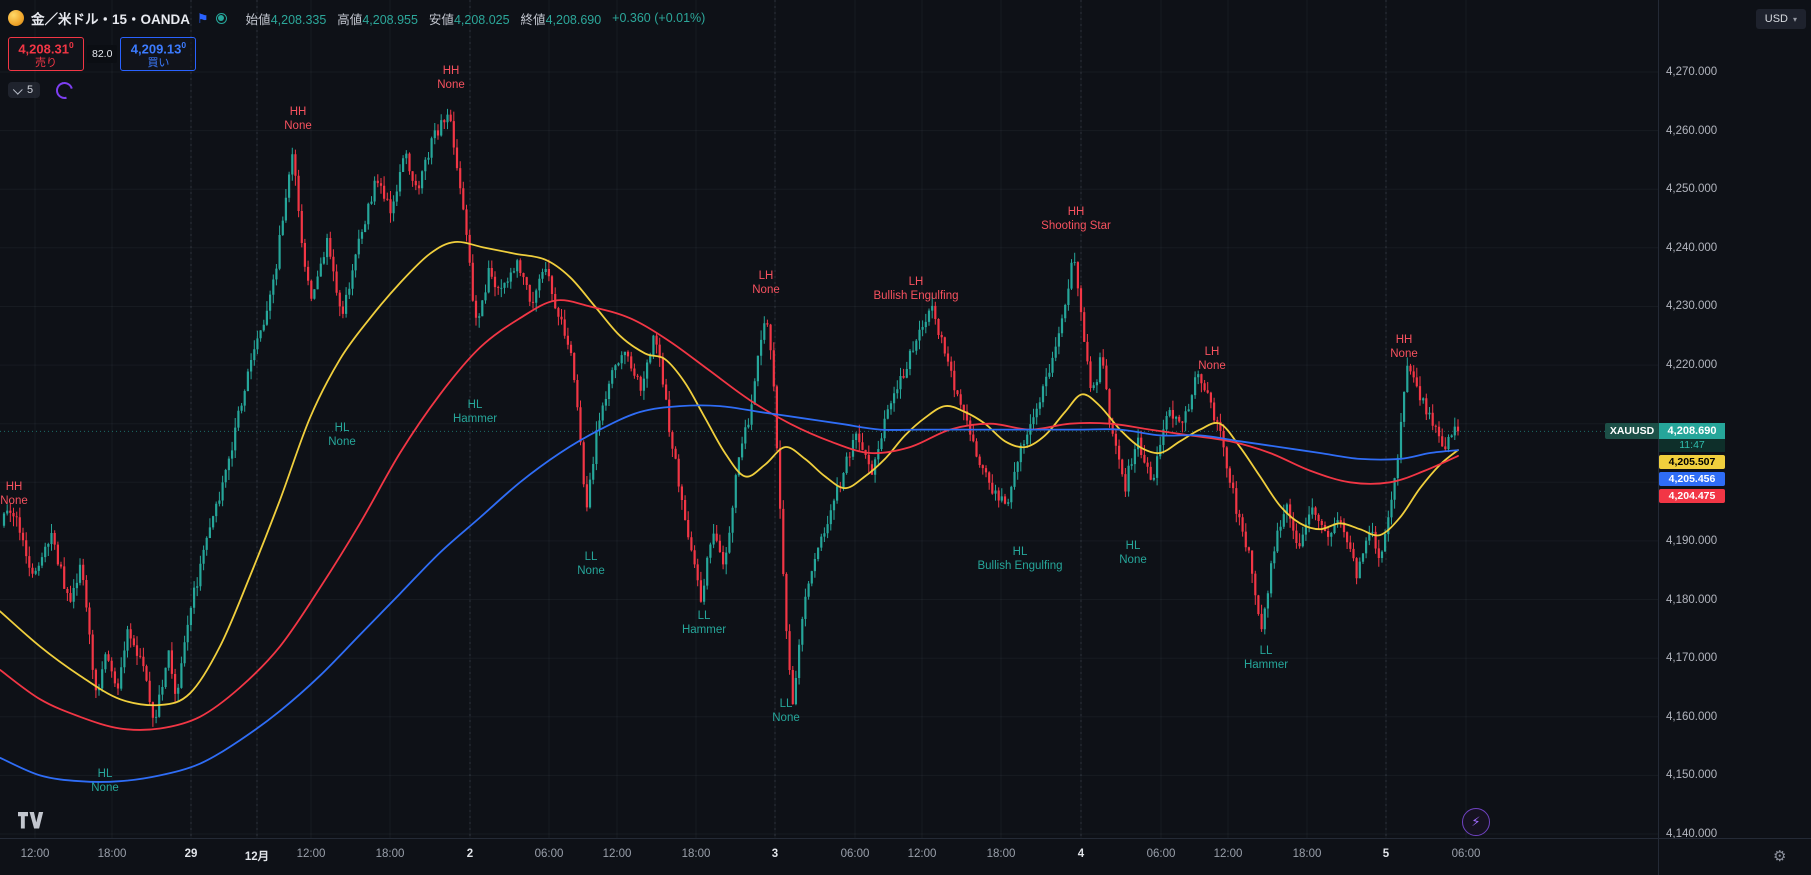 The width and height of the screenshot is (1811, 875). Describe the element at coordinates (30, 90) in the screenshot. I see `indicator-count: 5` at that location.